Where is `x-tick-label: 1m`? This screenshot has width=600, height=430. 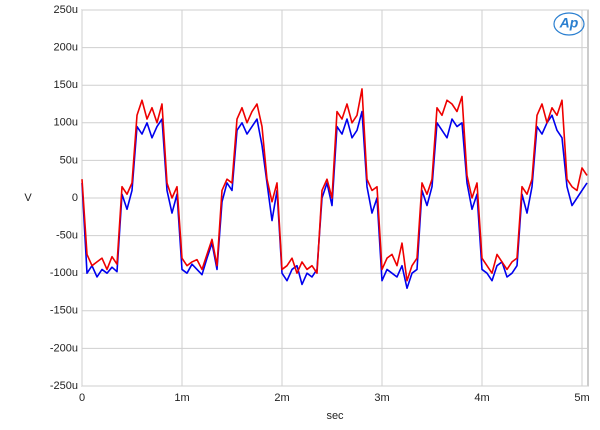 x-tick-label: 1m is located at coordinates (181, 398).